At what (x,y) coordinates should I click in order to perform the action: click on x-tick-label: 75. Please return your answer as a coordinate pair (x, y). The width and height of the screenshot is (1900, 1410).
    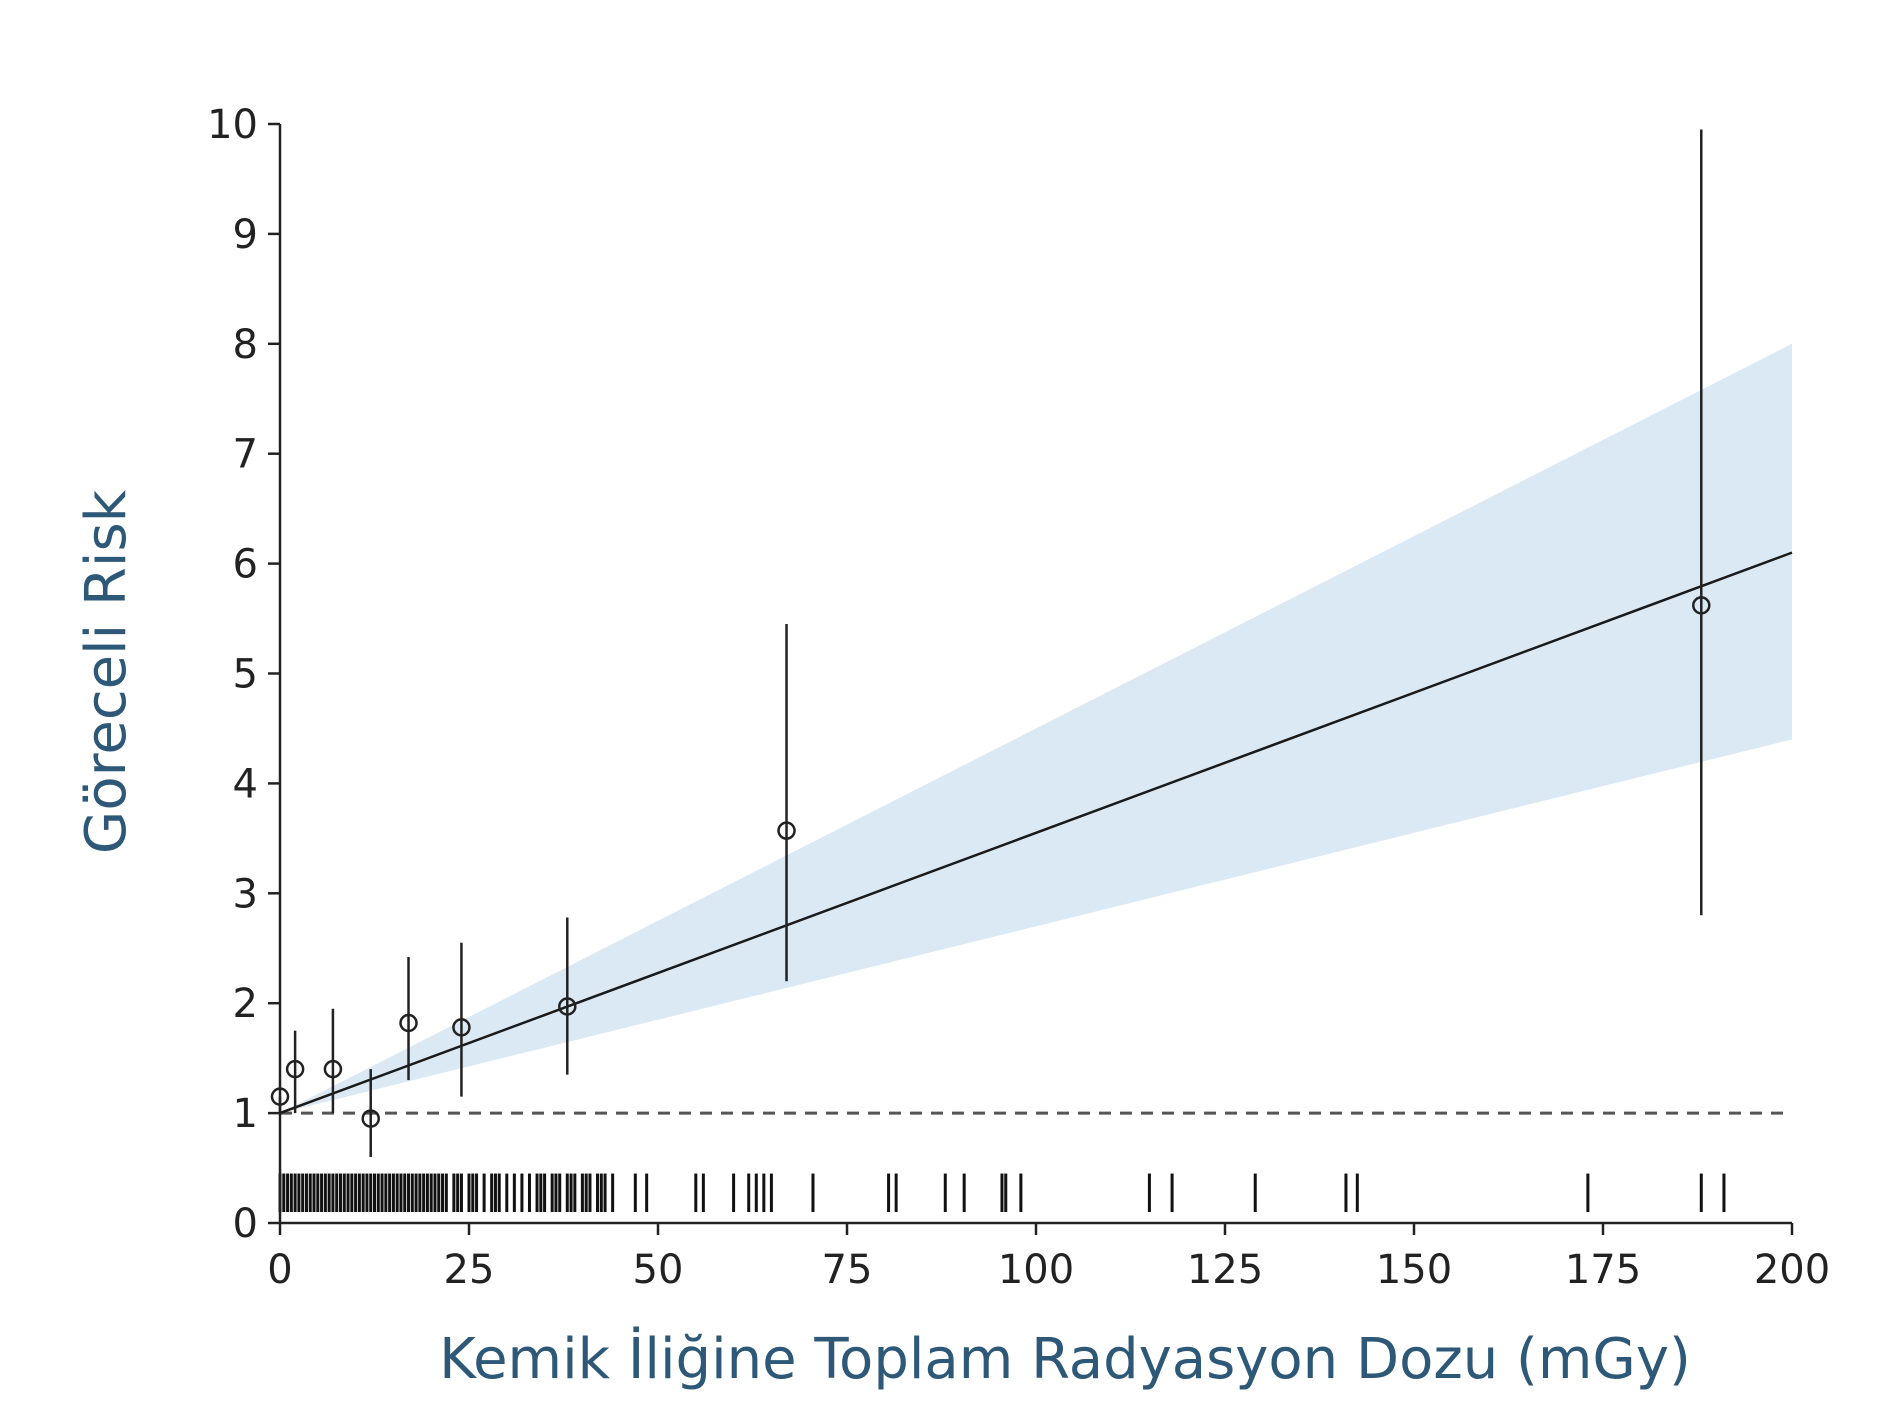
    Looking at the image, I should click on (847, 1270).